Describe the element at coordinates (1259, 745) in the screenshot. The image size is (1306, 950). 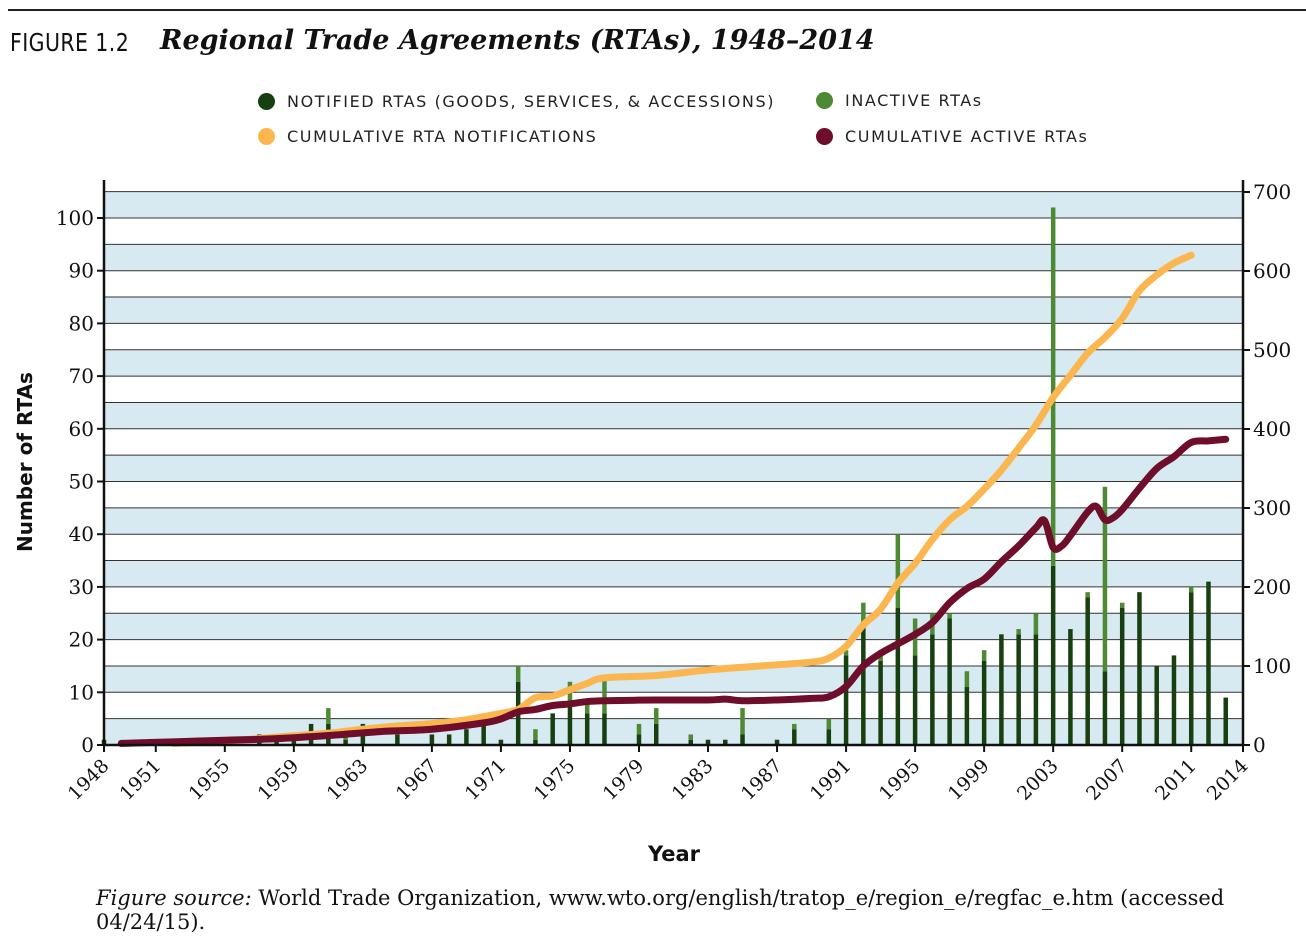
I see `right-tick-label-0: 0` at that location.